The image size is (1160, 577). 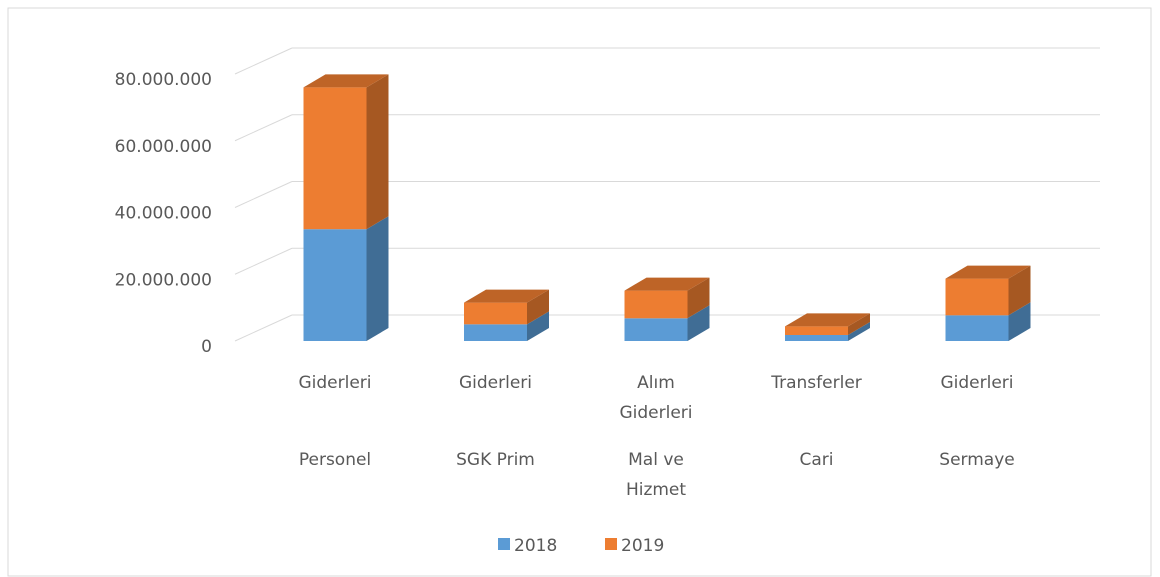 What do you see at coordinates (816, 460) in the screenshot?
I see `x-tick-label-group: Cari` at bounding box center [816, 460].